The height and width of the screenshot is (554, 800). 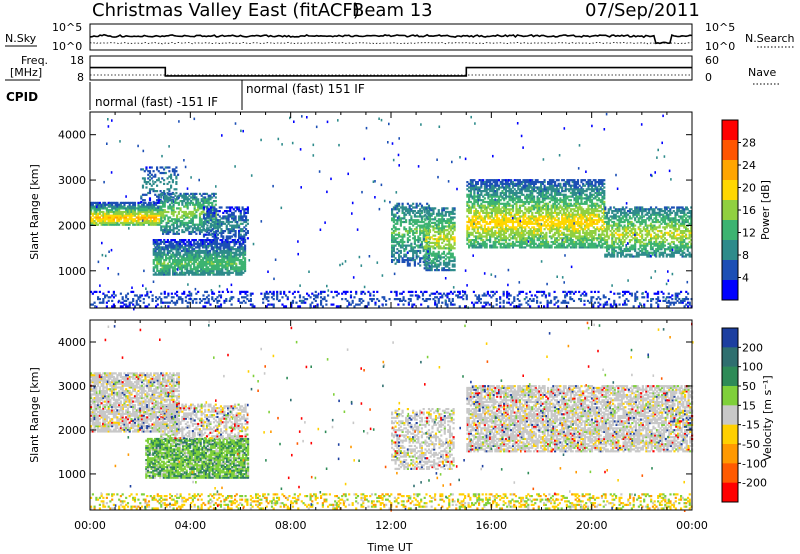 What do you see at coordinates (77, 60) in the screenshot?
I see `freq-left-tick-top: 18` at bounding box center [77, 60].